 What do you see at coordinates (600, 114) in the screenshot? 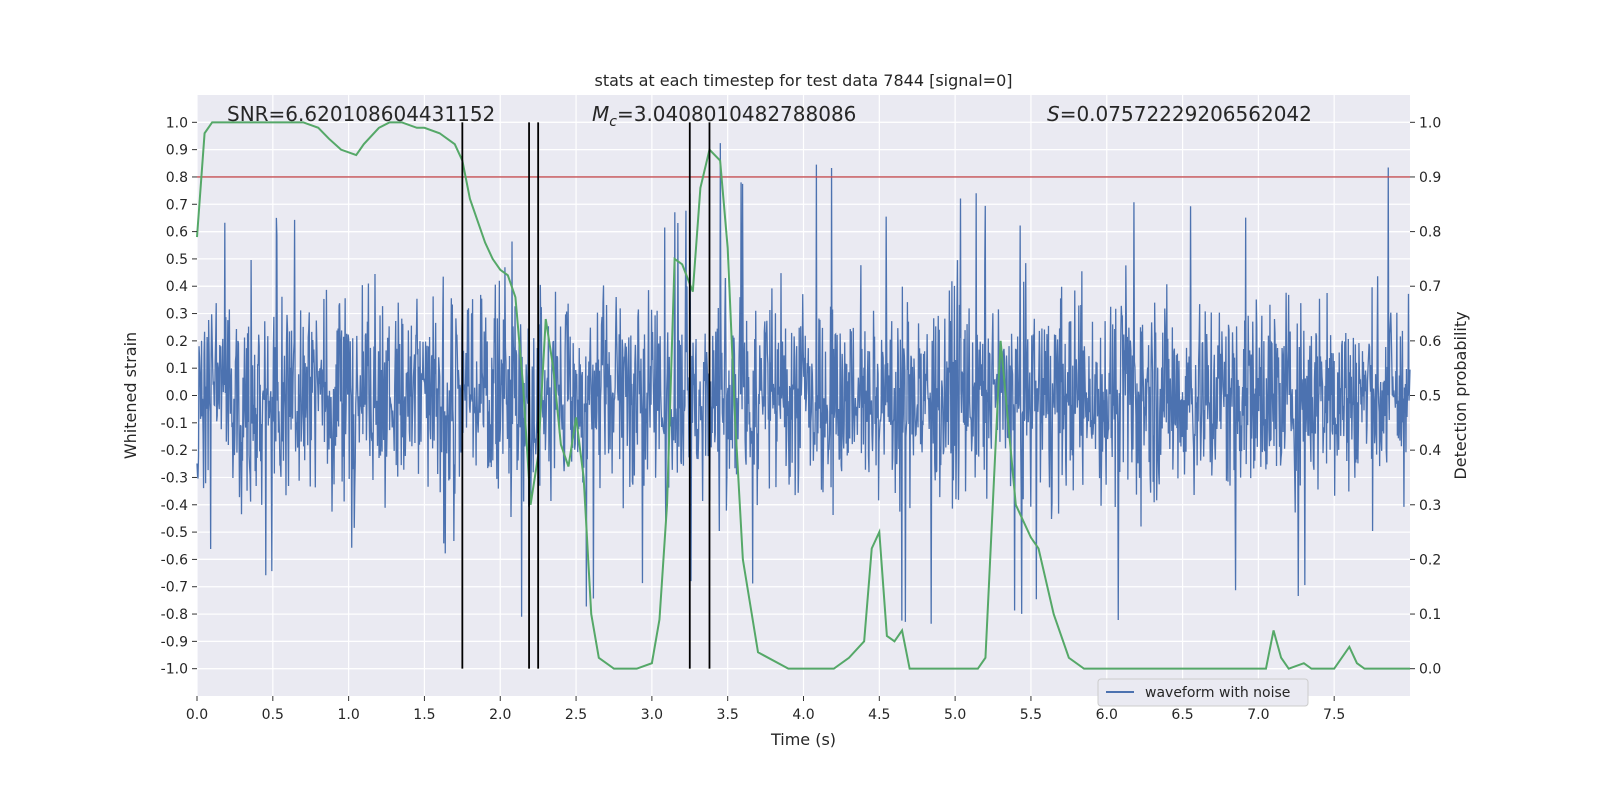
I see `mc-symbol: M` at bounding box center [600, 114].